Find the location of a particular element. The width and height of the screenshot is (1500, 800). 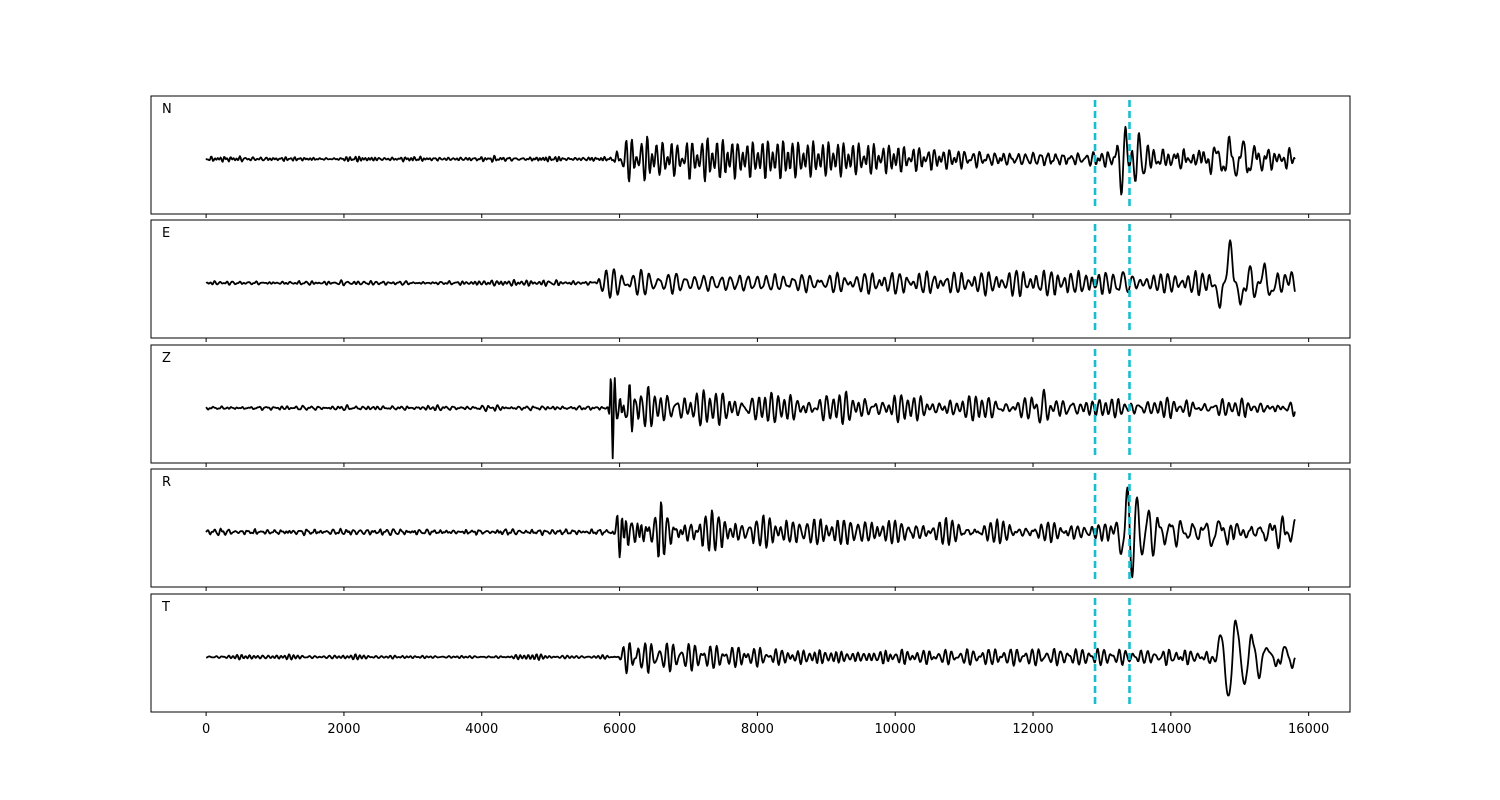

panel-z: Z is located at coordinates (750, 405).